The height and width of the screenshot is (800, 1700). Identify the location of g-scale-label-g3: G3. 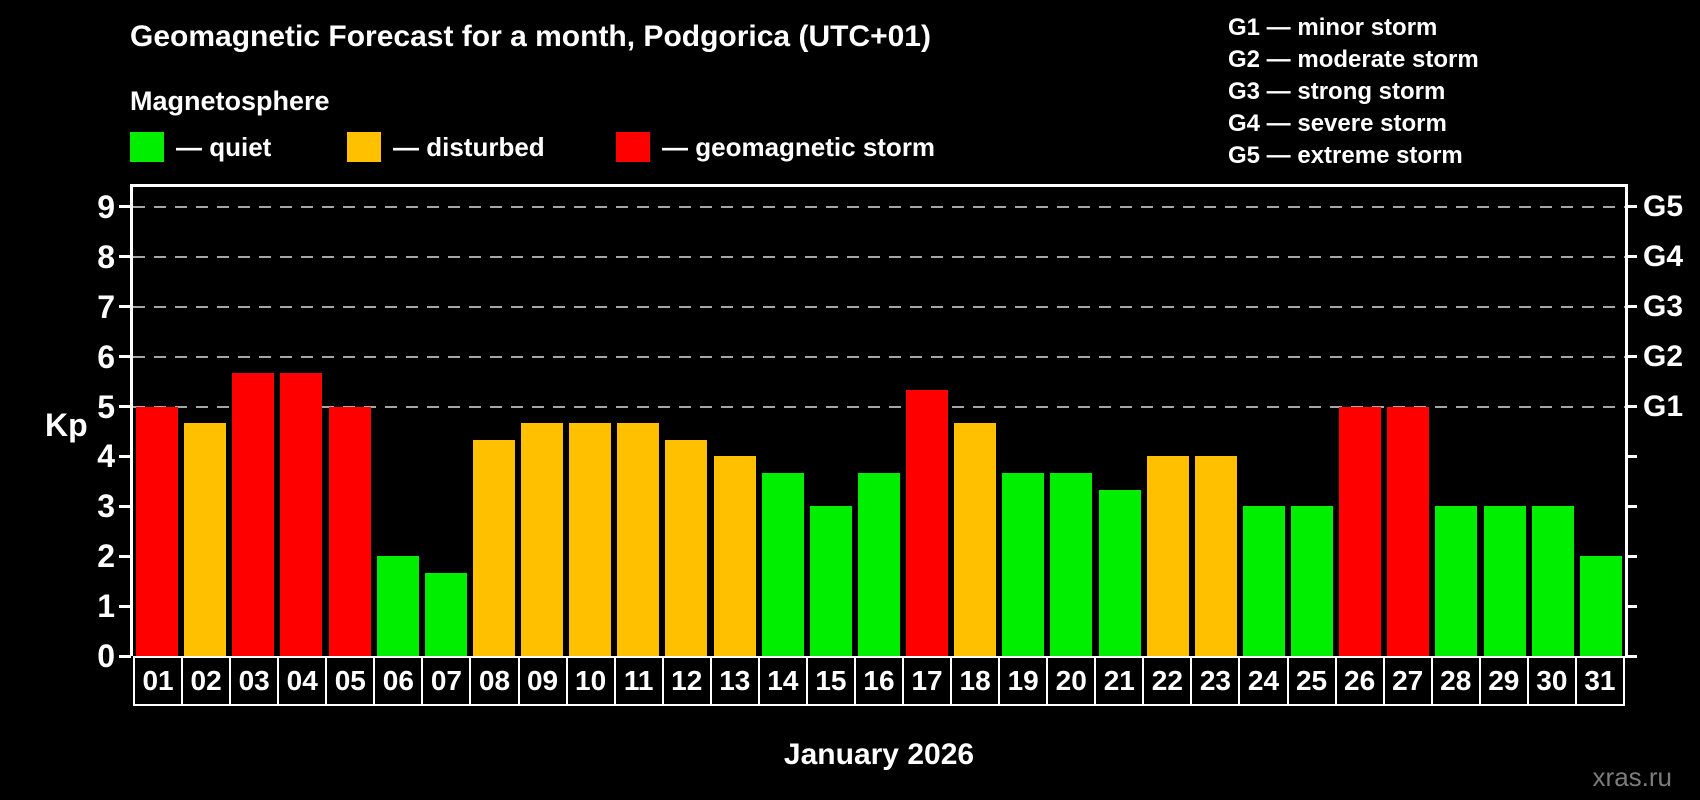
(1663, 306).